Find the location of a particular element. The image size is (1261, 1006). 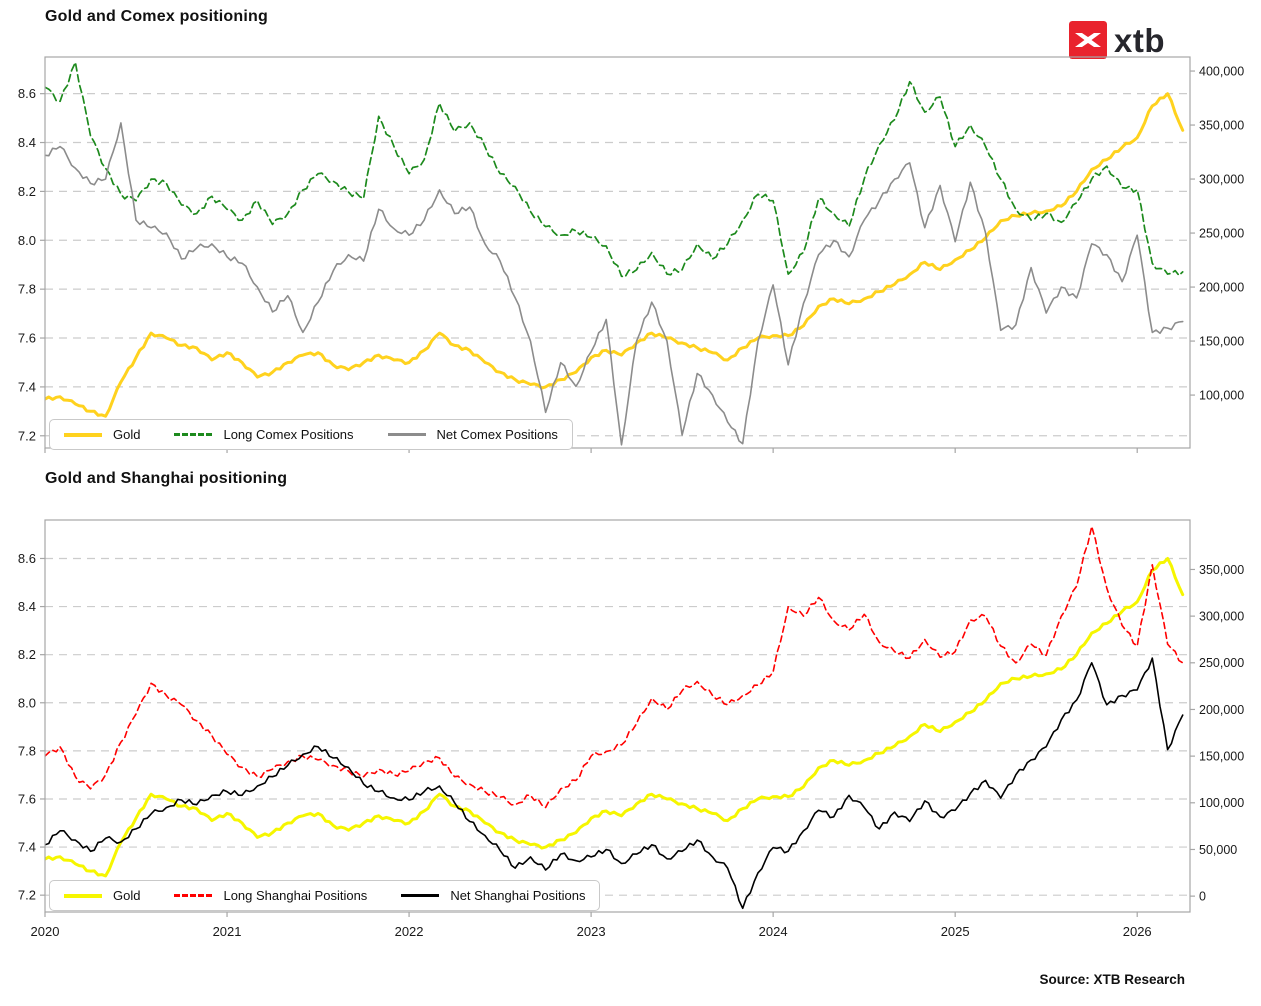

svg-text: 0 is located at coordinates (1202, 897).